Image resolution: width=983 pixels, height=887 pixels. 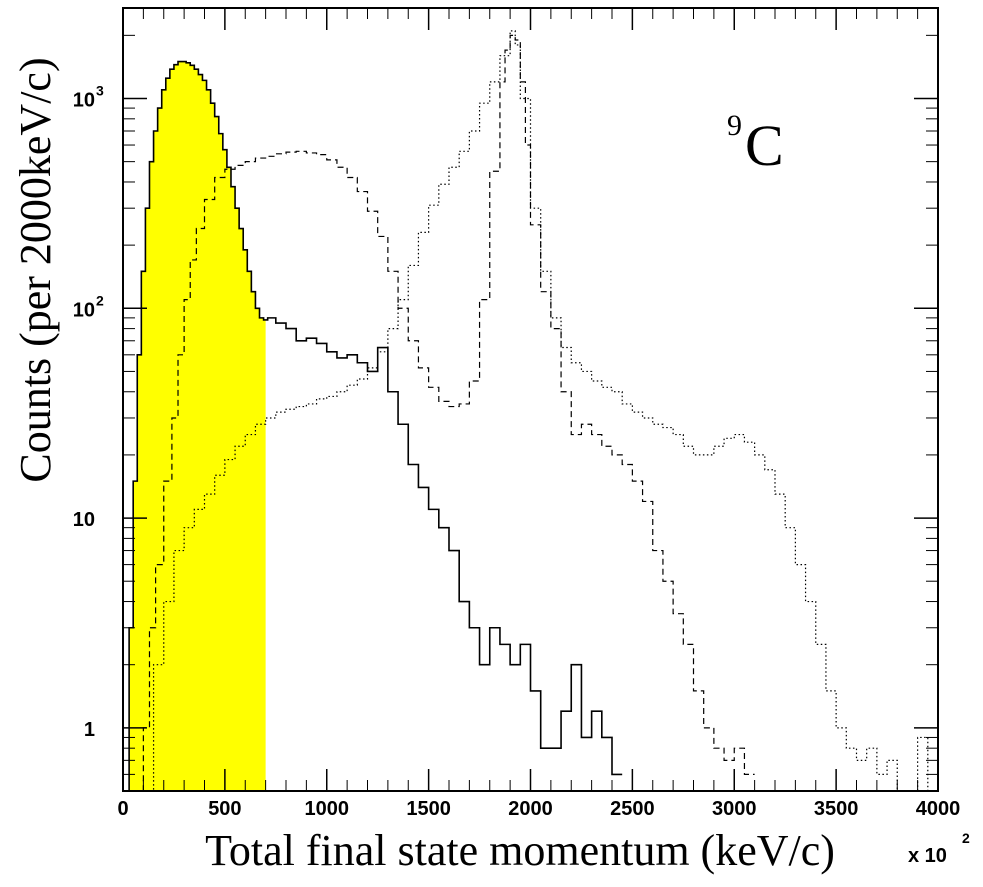 What do you see at coordinates (938, 809) in the screenshot?
I see `x-tick-label: 4000` at bounding box center [938, 809].